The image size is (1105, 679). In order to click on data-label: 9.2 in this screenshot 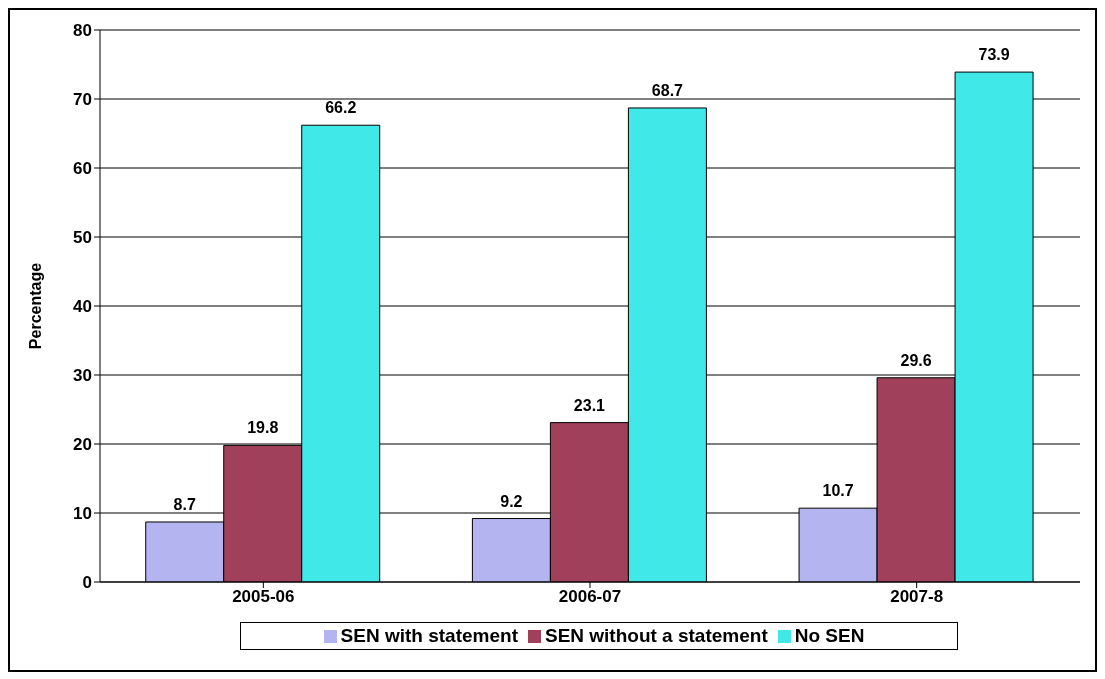, I will do `click(511, 501)`.